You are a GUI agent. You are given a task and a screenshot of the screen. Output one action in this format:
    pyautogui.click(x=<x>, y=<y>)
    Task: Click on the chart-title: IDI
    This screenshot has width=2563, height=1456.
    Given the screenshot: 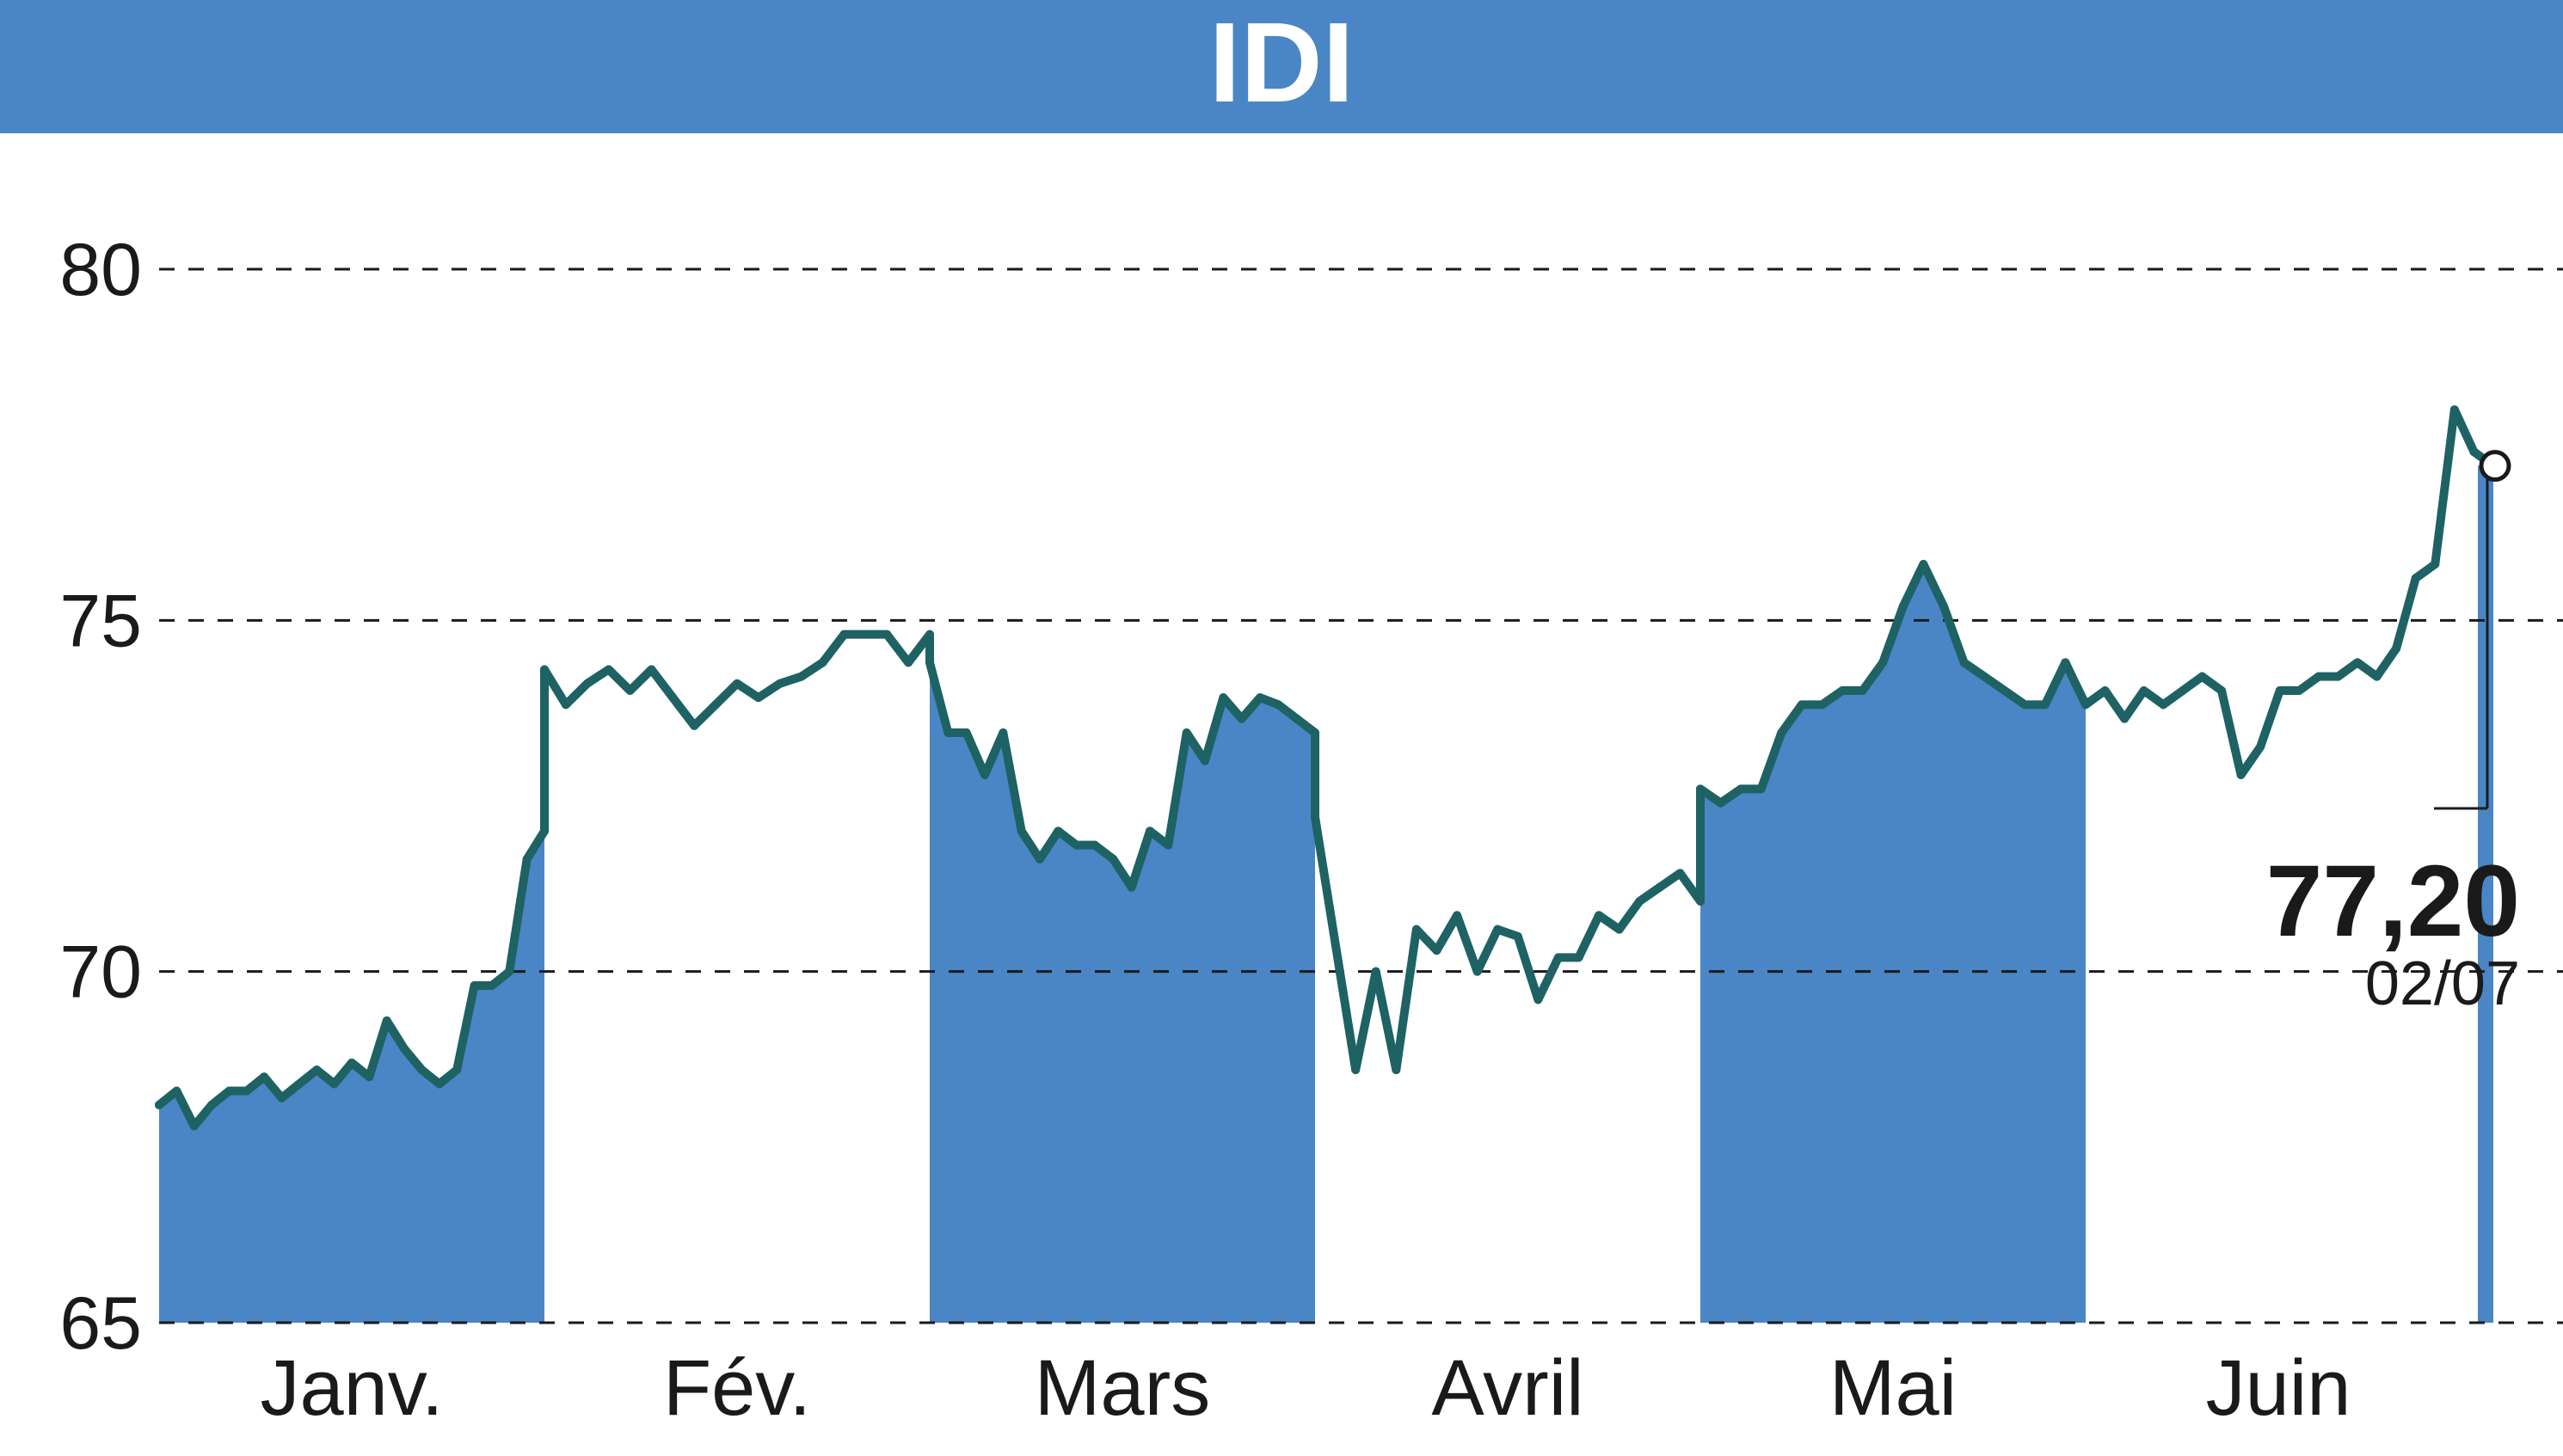 What is the action you would take?
    pyautogui.click(x=1282, y=63)
    